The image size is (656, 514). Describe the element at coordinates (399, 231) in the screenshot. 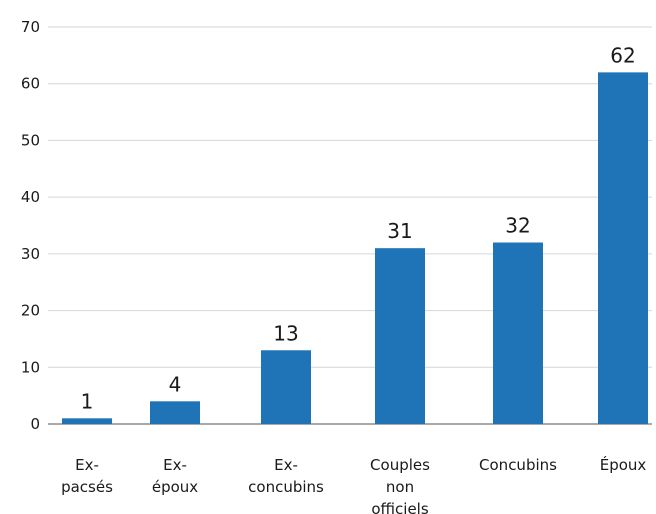

I see `data-label: 31` at that location.